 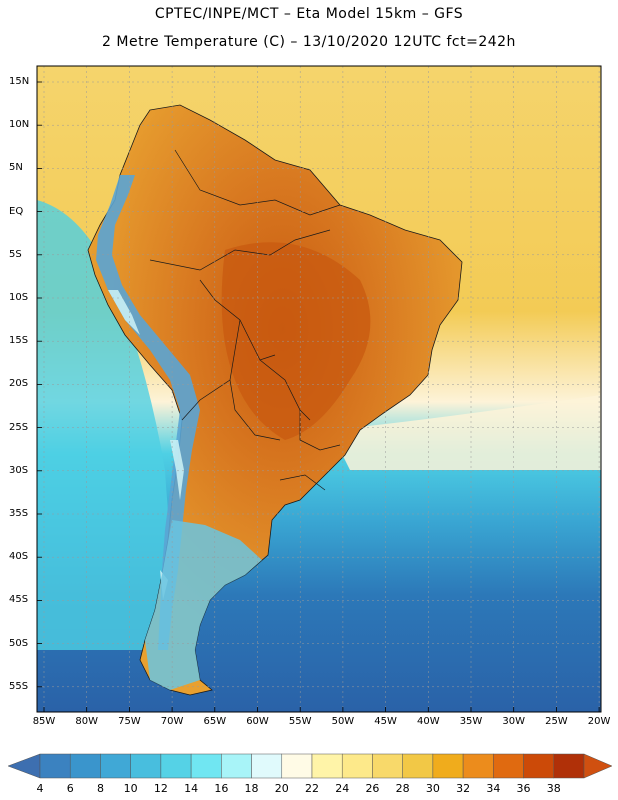 What do you see at coordinates (19, 125) in the screenshot?
I see `latitude-label: 10N` at bounding box center [19, 125].